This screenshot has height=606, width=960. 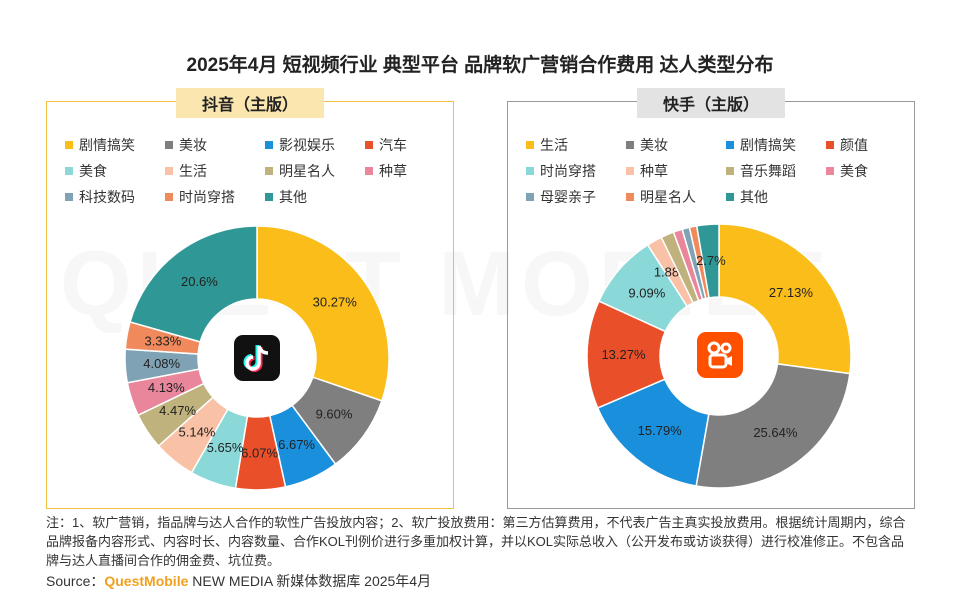 I want to click on legend-item: 汽车, so click(x=405, y=145).